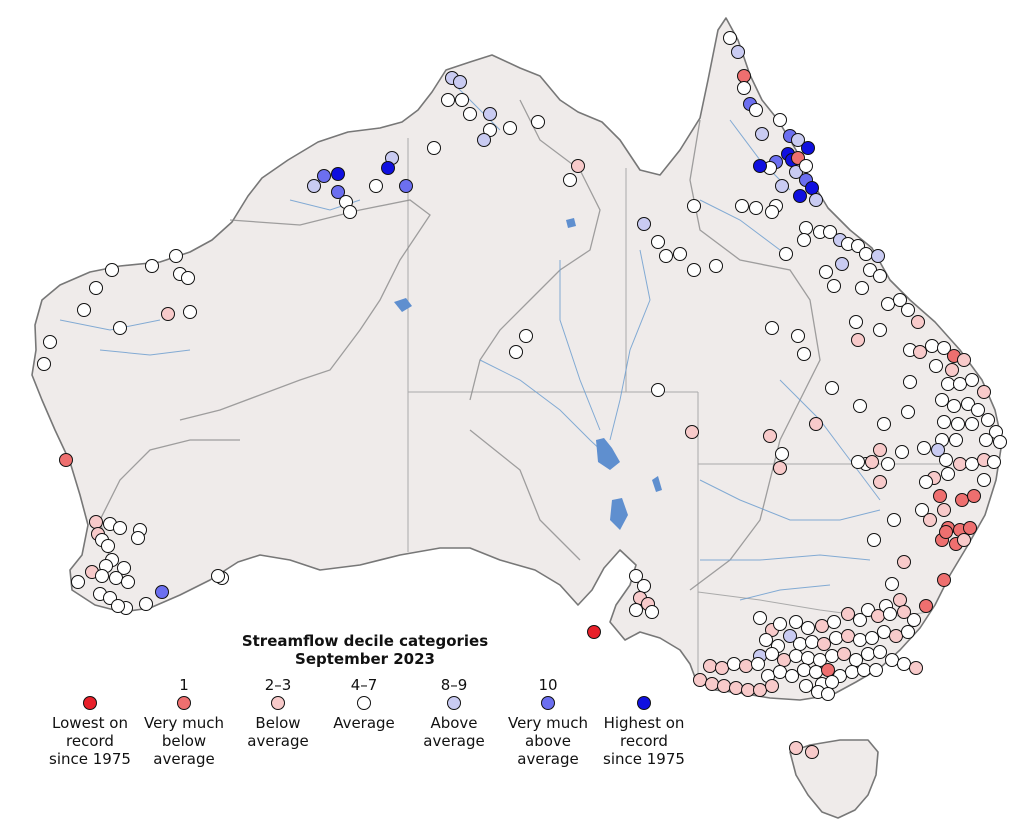 The height and width of the screenshot is (840, 1024). I want to click on legend-label: Very much above average, so click(547, 741).